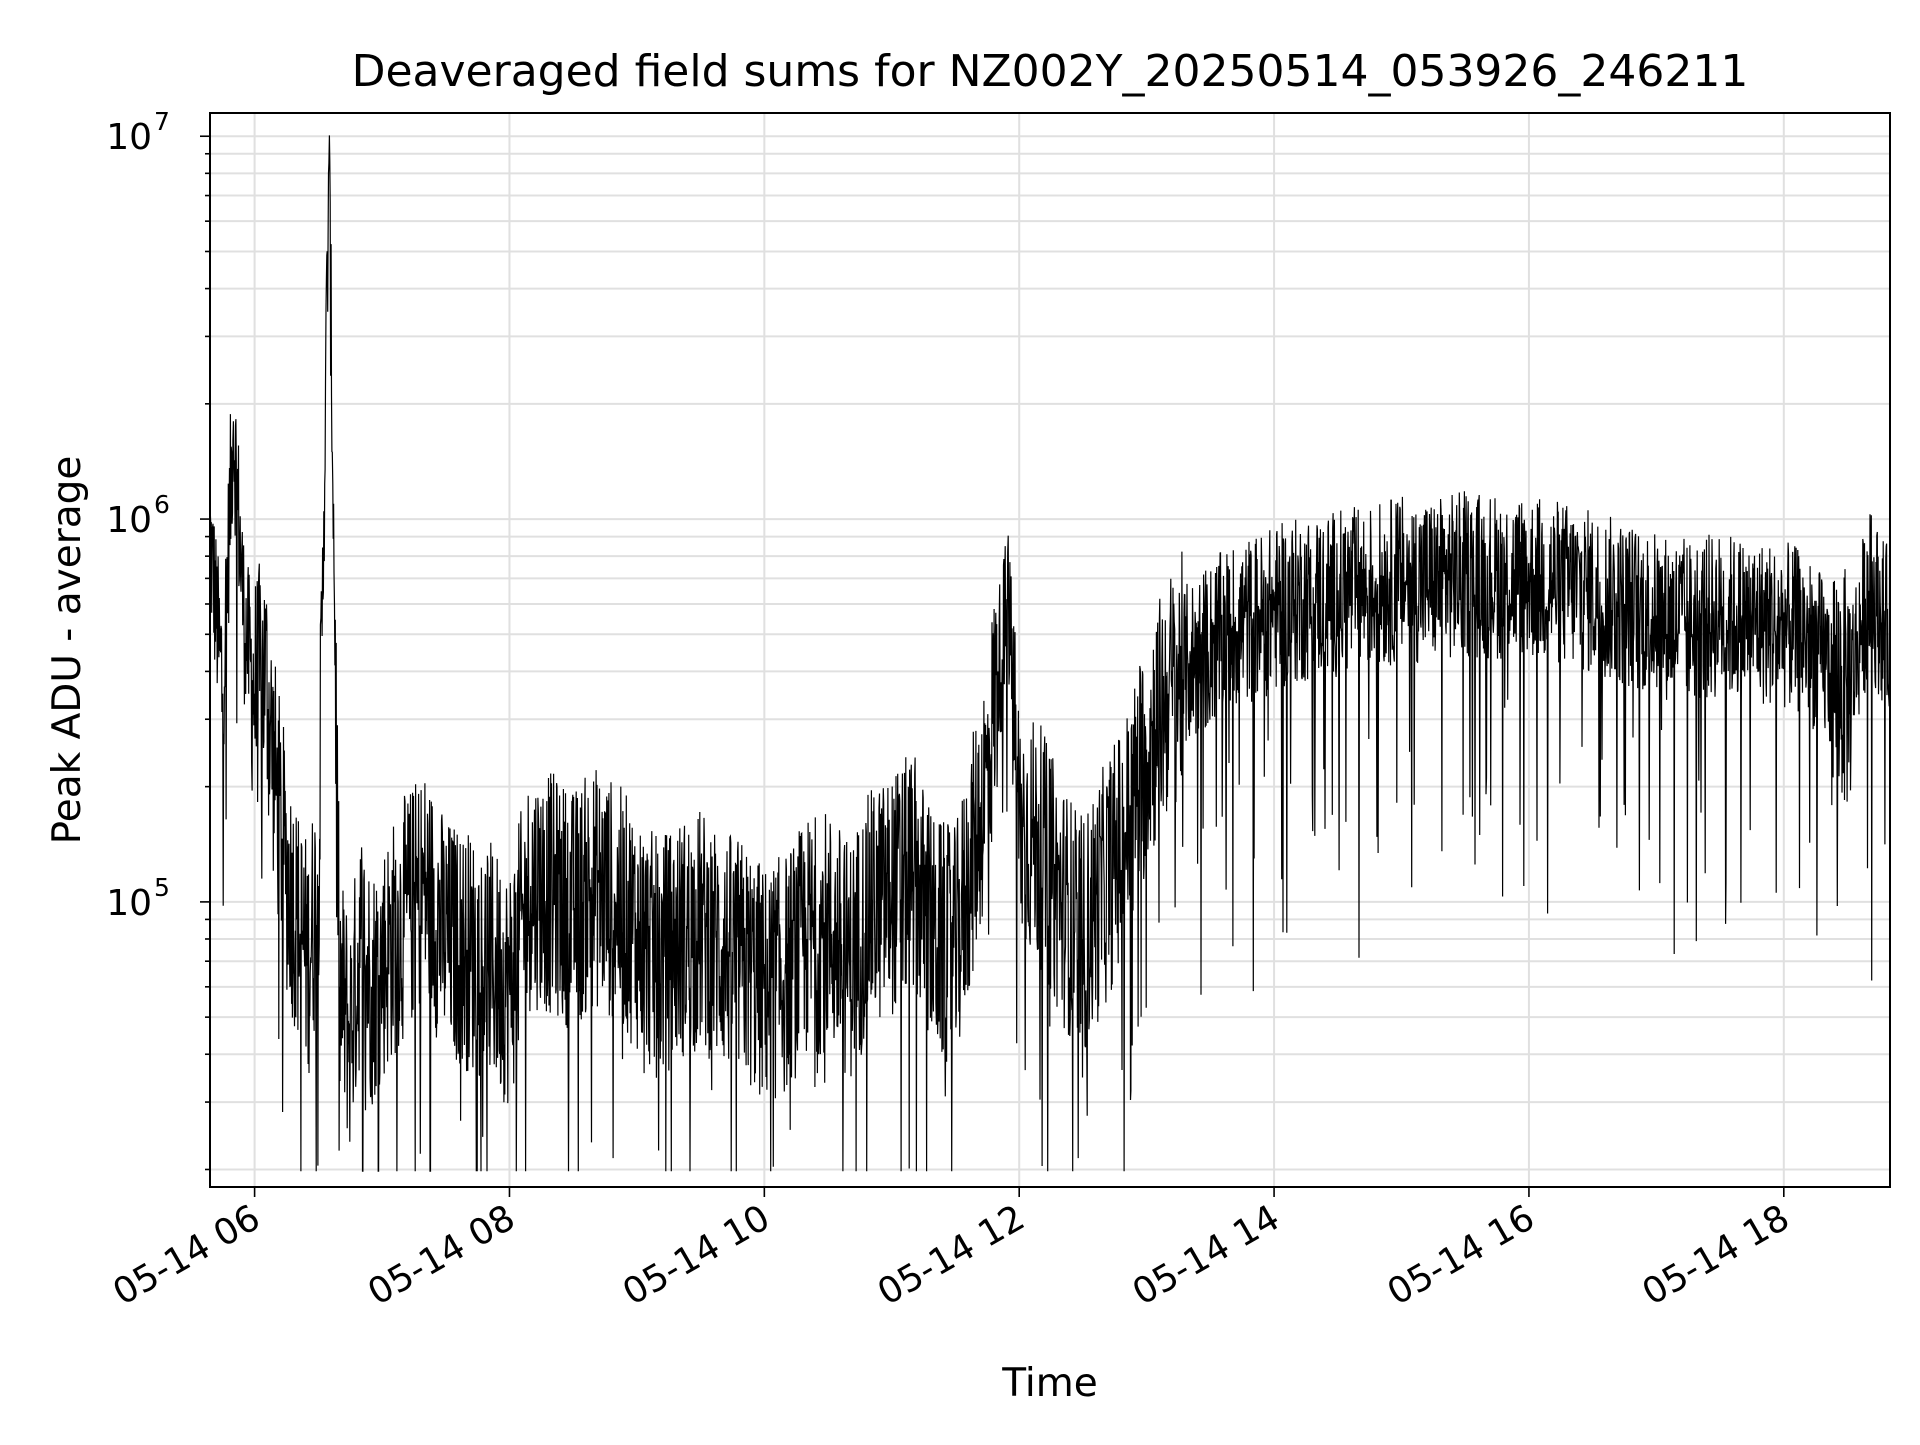  I want to click on y-tick-exponent: 5, so click(162, 887).